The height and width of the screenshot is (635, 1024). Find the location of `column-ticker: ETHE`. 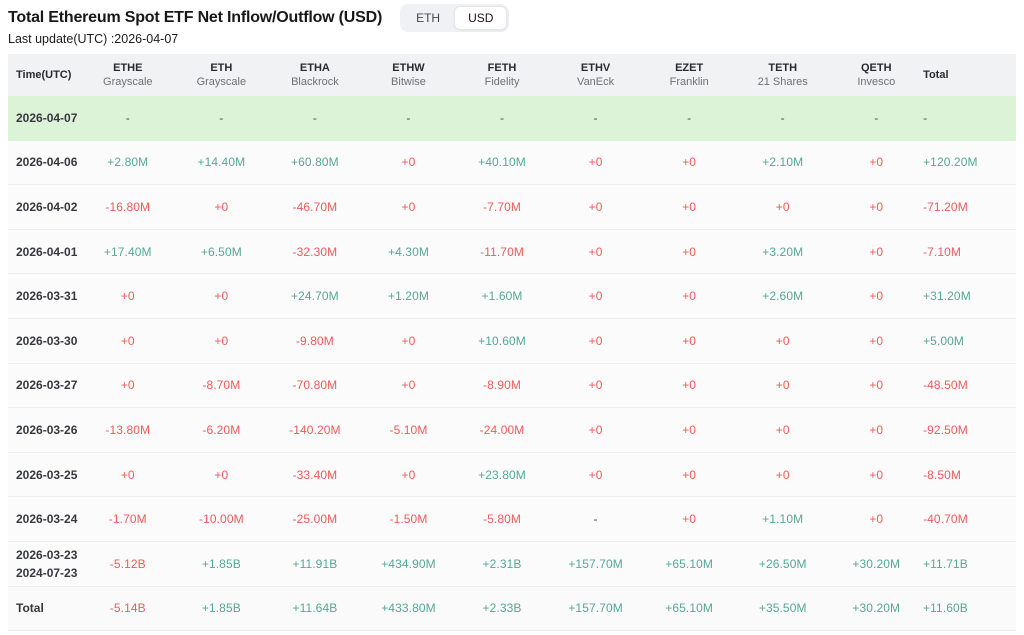

column-ticker: ETHE is located at coordinates (128, 67).